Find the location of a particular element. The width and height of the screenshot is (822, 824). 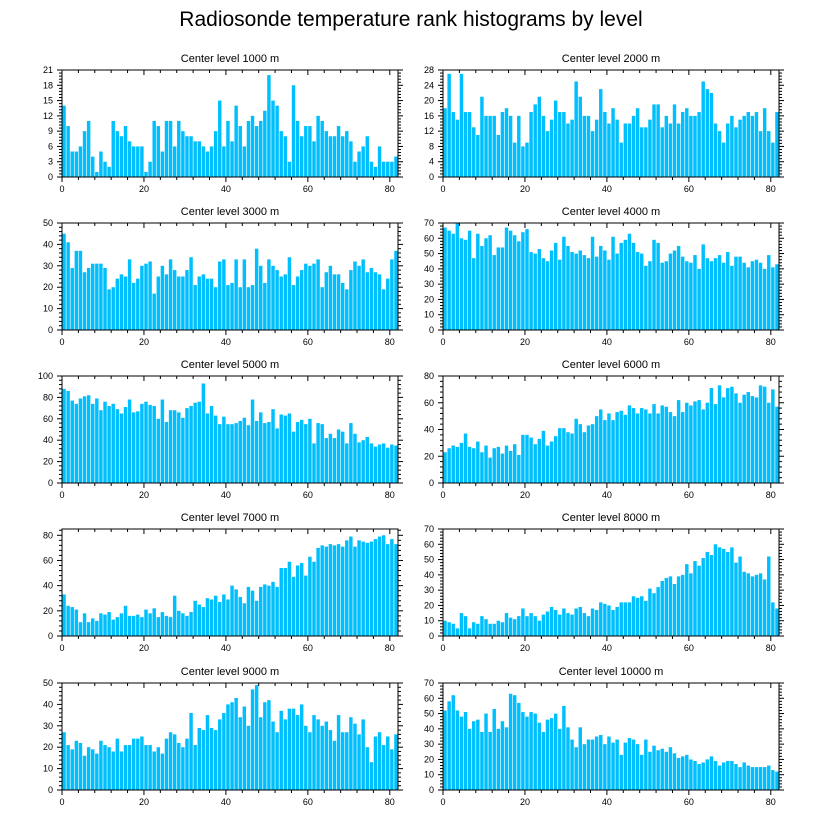

x-tick-label: 80 is located at coordinates (771, 189).